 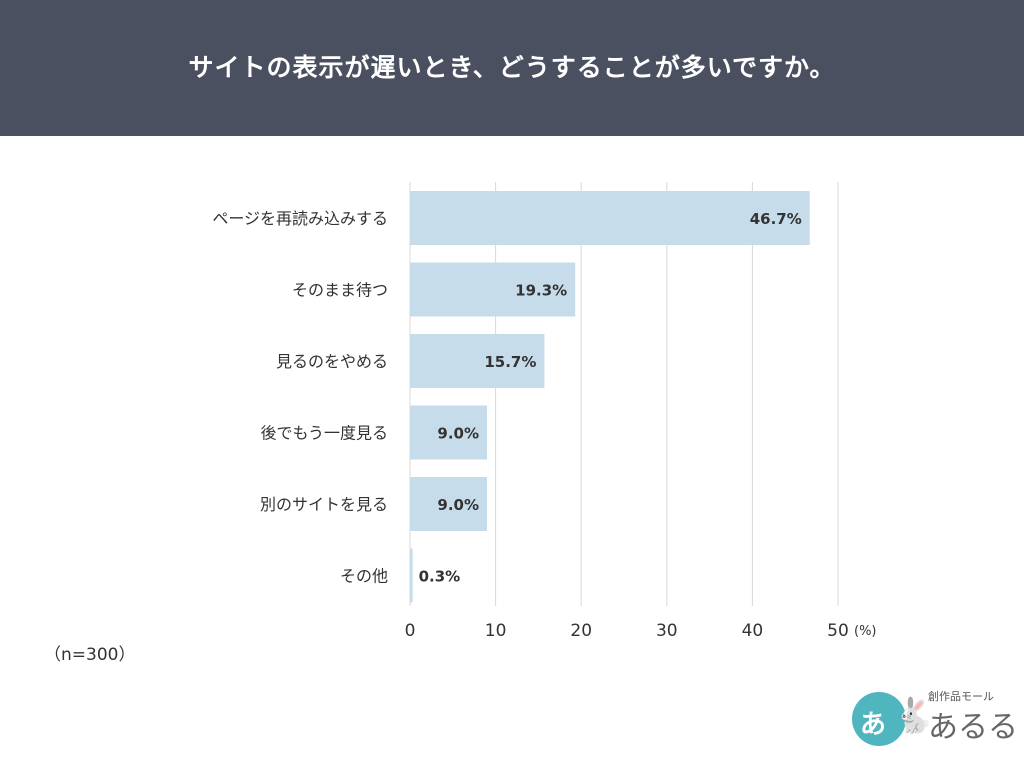 What do you see at coordinates (440, 577) in the screenshot?
I see `value-label: 0.3%` at bounding box center [440, 577].